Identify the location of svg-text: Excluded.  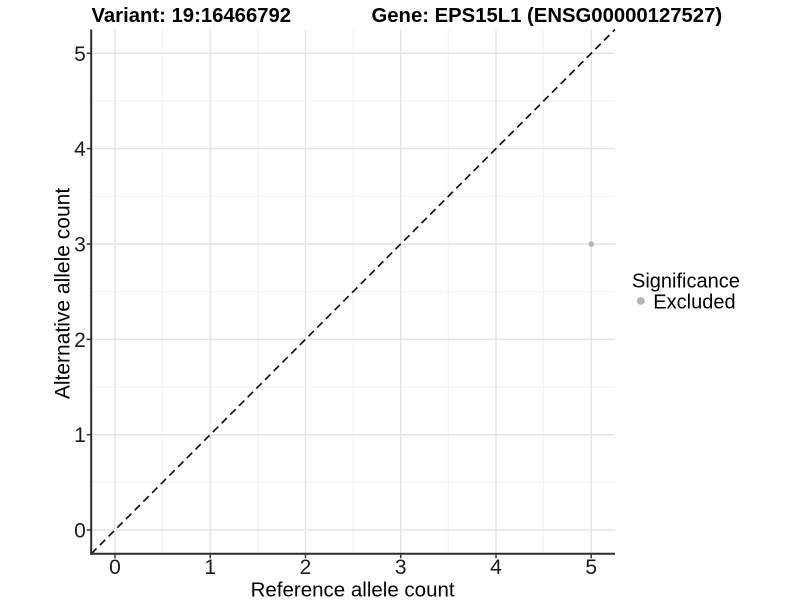
(694, 303).